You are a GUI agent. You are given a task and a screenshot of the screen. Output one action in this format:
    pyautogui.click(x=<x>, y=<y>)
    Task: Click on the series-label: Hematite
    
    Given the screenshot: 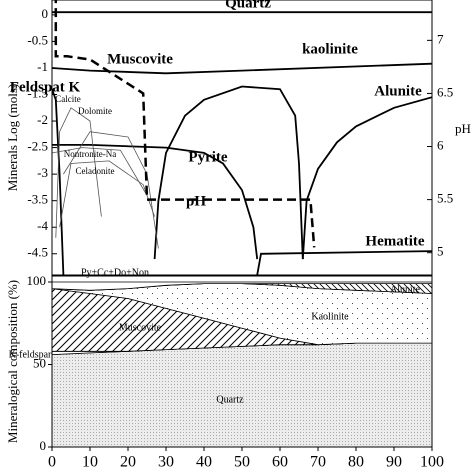 What is the action you would take?
    pyautogui.click(x=394, y=241)
    